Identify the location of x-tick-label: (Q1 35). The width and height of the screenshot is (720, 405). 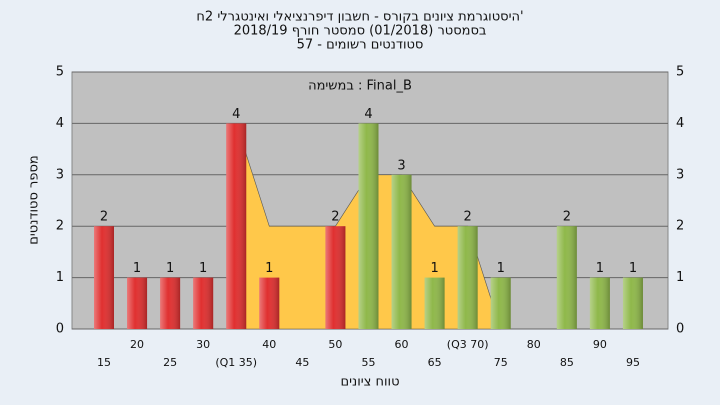
(236, 362).